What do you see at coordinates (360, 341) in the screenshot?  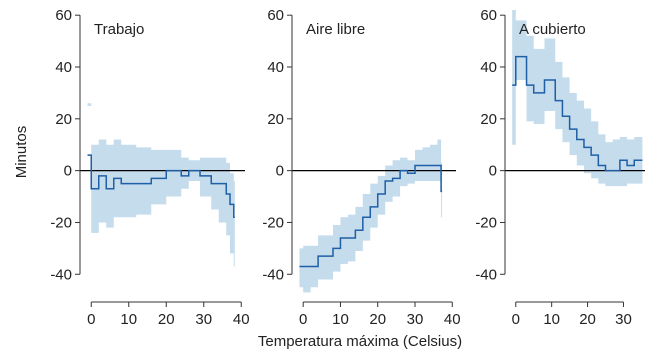 I see `x-axis-title: Temperatura máxima (Celsius)` at bounding box center [360, 341].